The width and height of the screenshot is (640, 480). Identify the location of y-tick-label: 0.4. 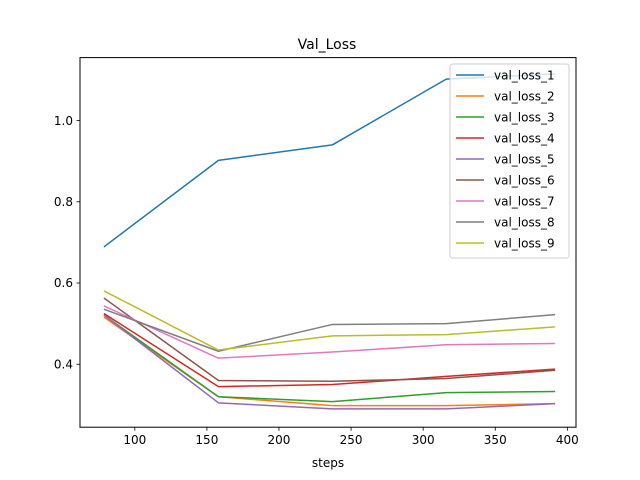
(63, 364).